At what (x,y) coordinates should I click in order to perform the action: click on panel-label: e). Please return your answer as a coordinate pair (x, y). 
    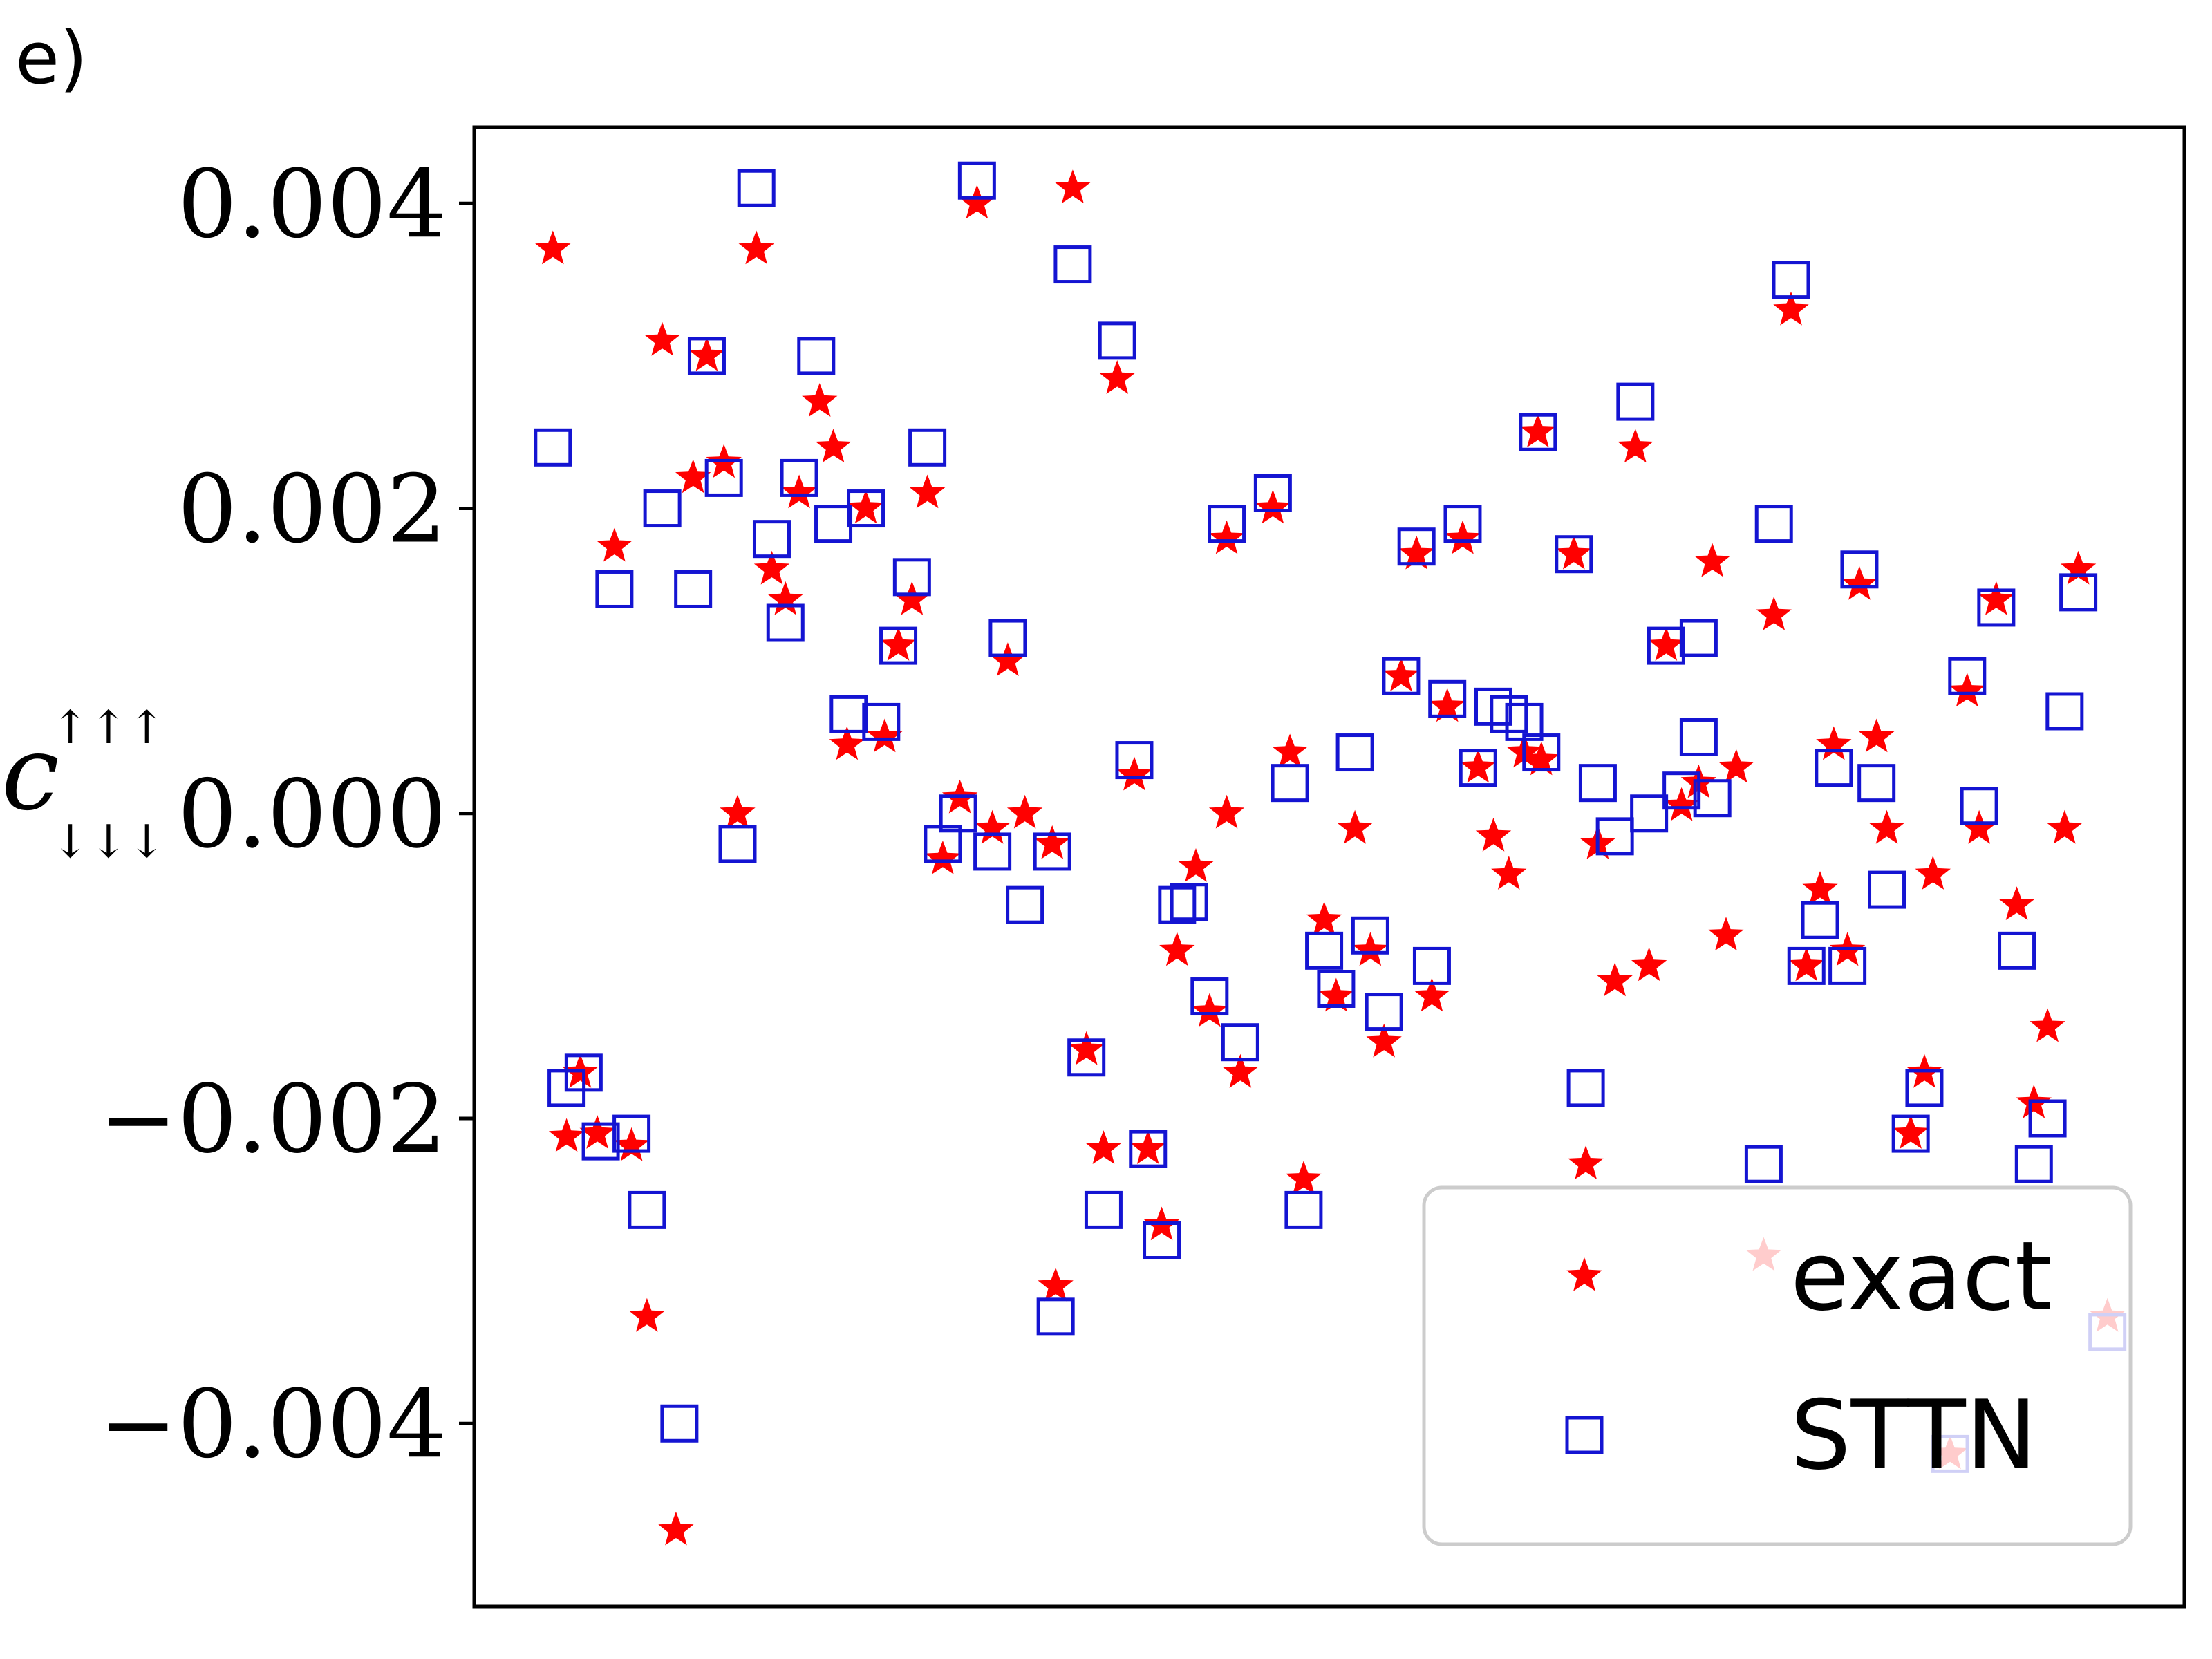
    Looking at the image, I should click on (51, 58).